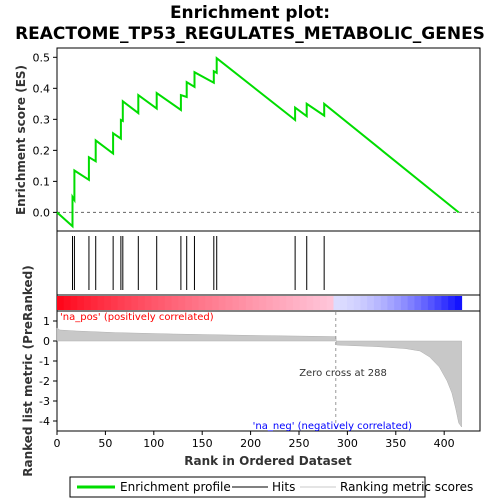  I want to click on hits-panel-frame, so click(268, 263).